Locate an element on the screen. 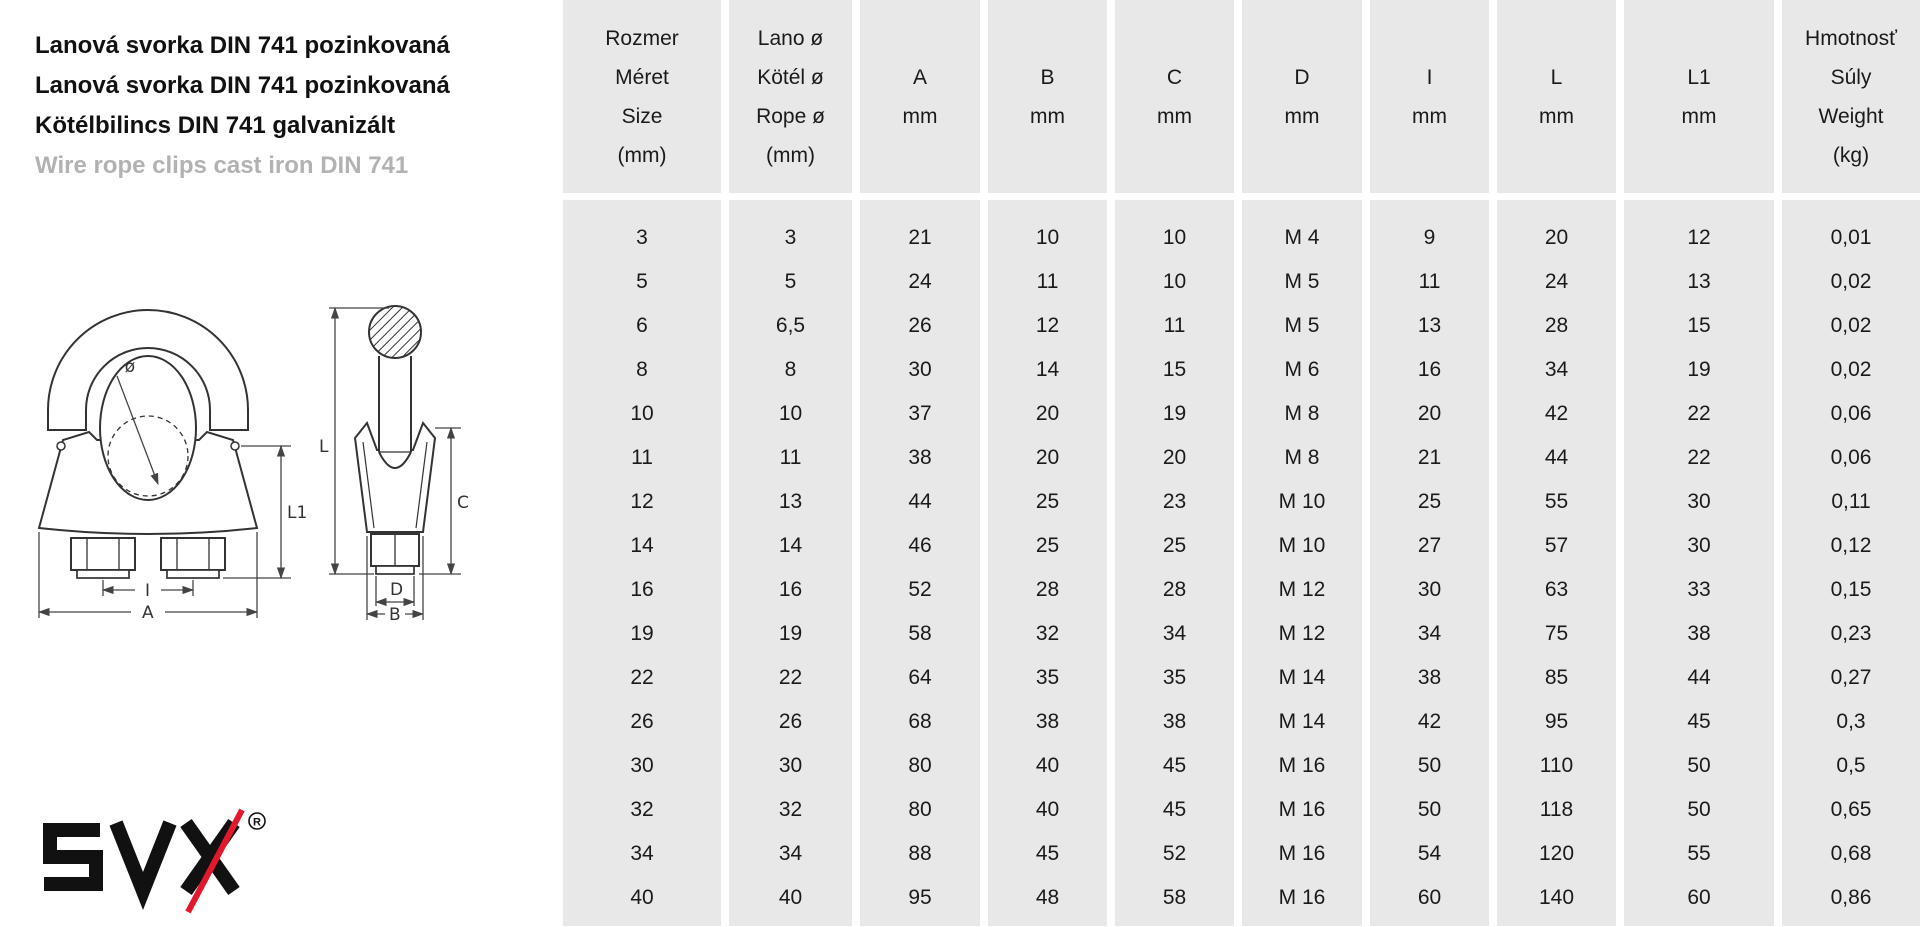 This screenshot has width=1920, height=927. table-cell: 22 is located at coordinates (642, 677).